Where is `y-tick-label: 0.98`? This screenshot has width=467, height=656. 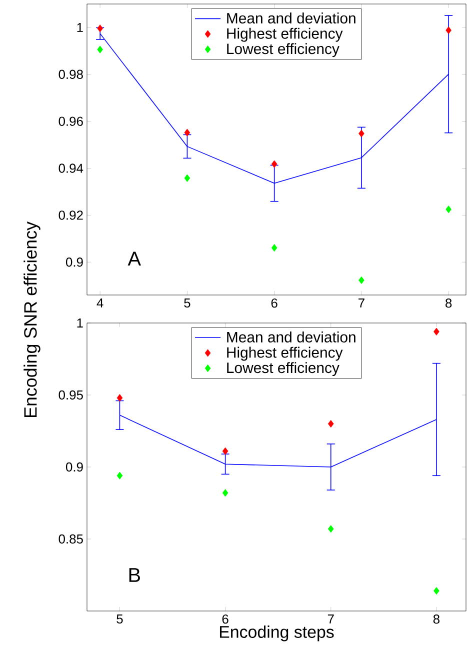 y-tick-label: 0.98 is located at coordinates (70, 74).